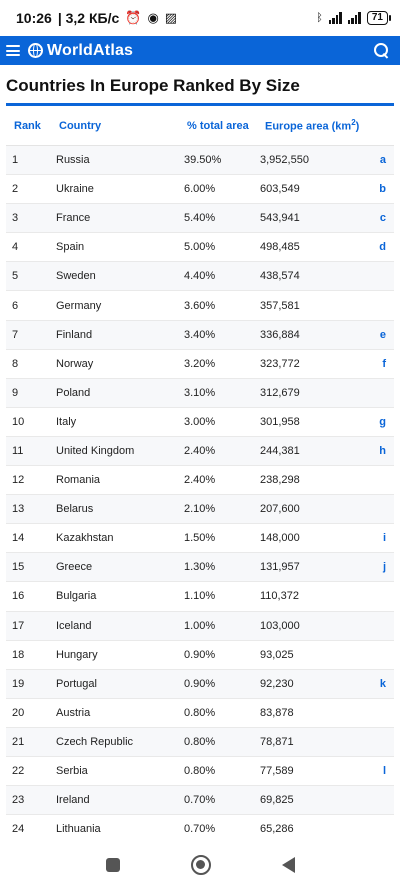 This screenshot has height=889, width=400. I want to click on cell-area: 92,230, so click(277, 683).